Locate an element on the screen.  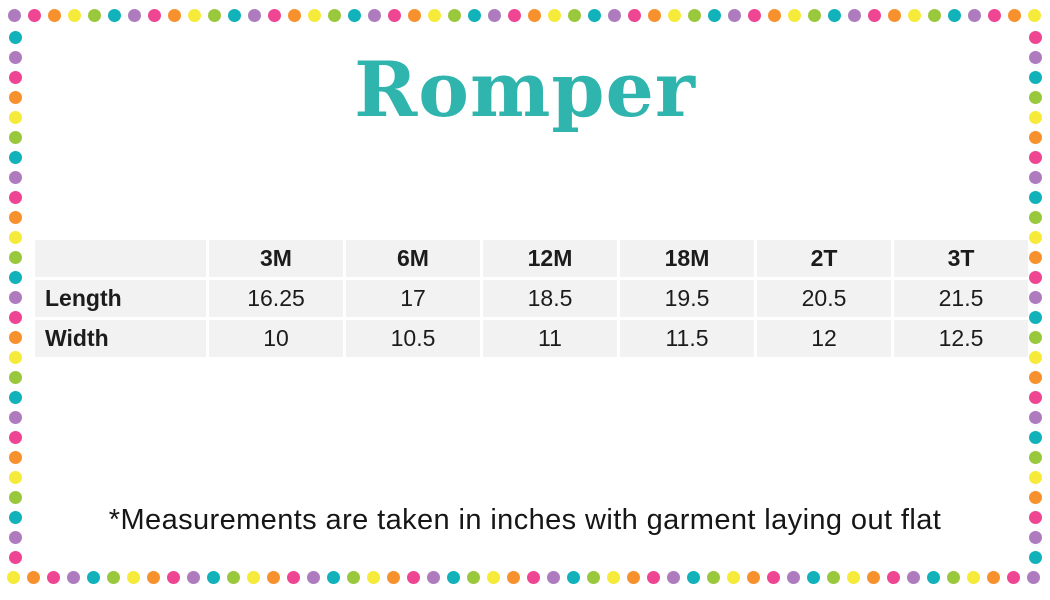
table-cell: 21.5 is located at coordinates (961, 298).